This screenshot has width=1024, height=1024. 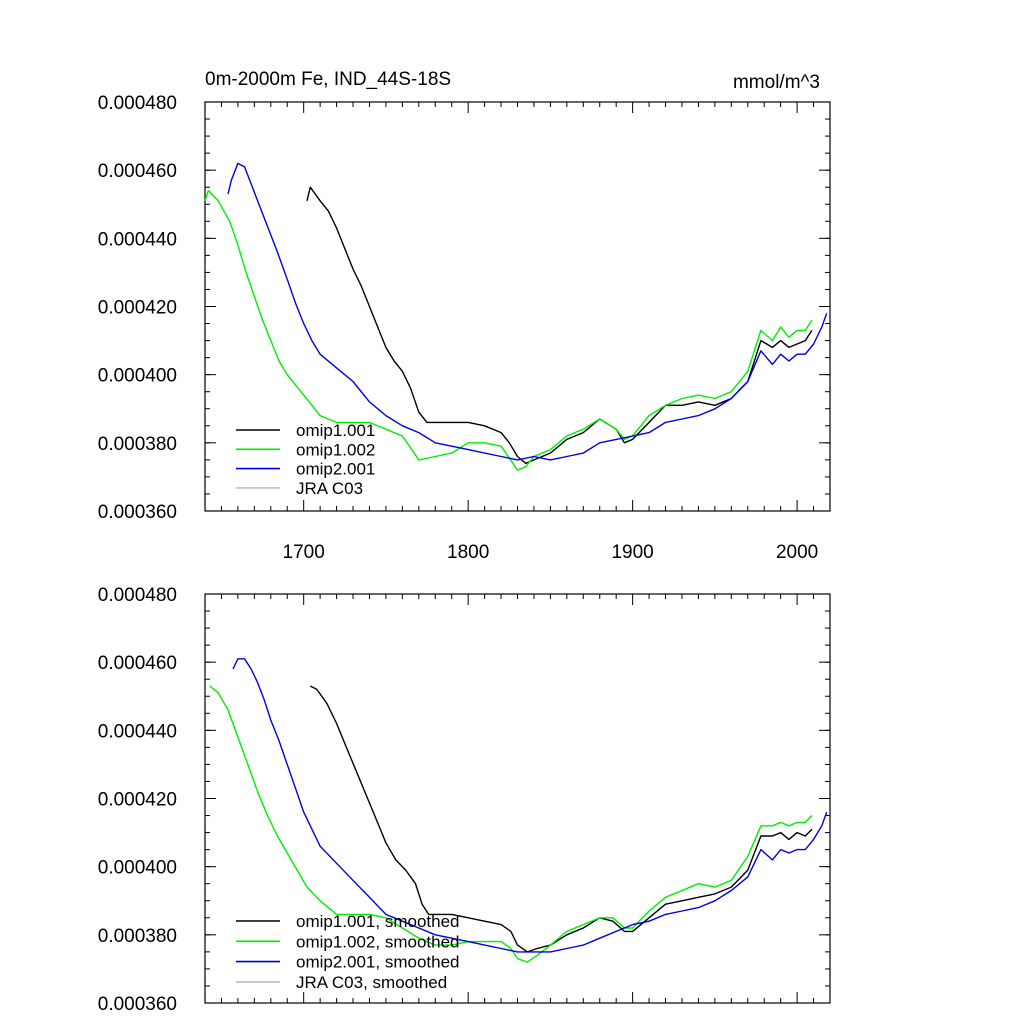 I want to click on legend-entry: omip2.001, so click(x=335, y=469).